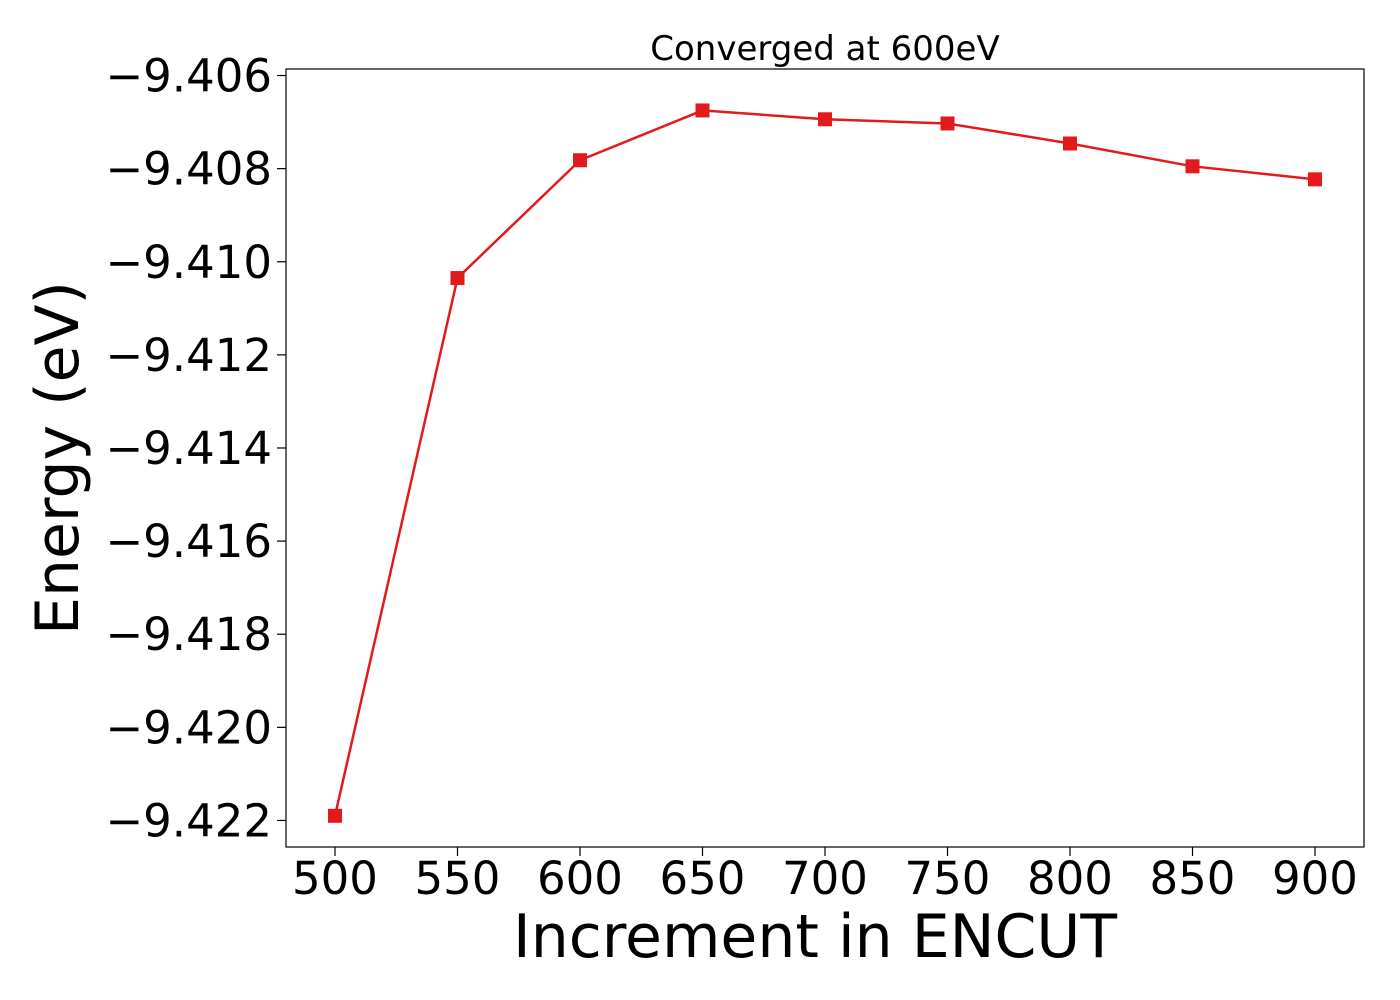  Describe the element at coordinates (1315, 878) in the screenshot. I see `x-tick-label: 900` at that location.